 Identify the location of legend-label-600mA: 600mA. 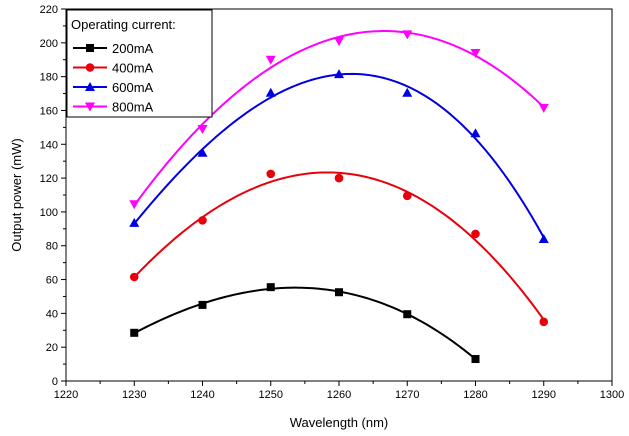
(133, 87).